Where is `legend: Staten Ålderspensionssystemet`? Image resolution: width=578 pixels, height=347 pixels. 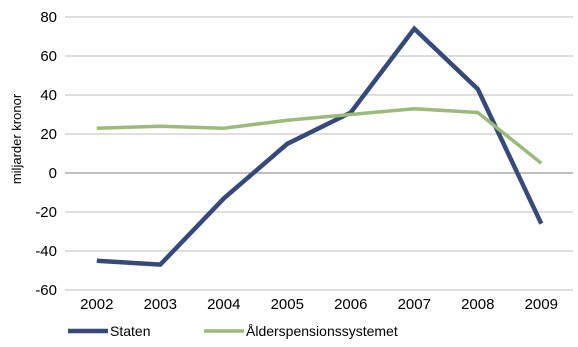 legend: Staten Ålderspensionssystemet is located at coordinates (233, 331).